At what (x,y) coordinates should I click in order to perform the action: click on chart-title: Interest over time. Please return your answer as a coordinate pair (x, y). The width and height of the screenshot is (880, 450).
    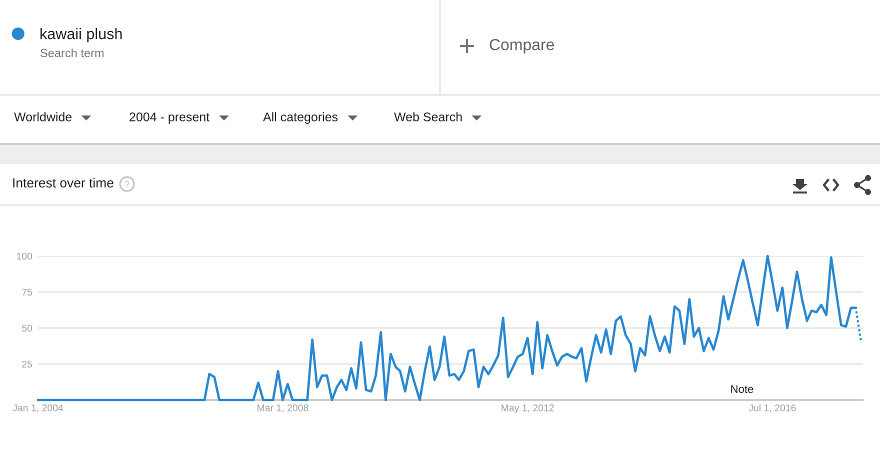
    Looking at the image, I should click on (63, 183).